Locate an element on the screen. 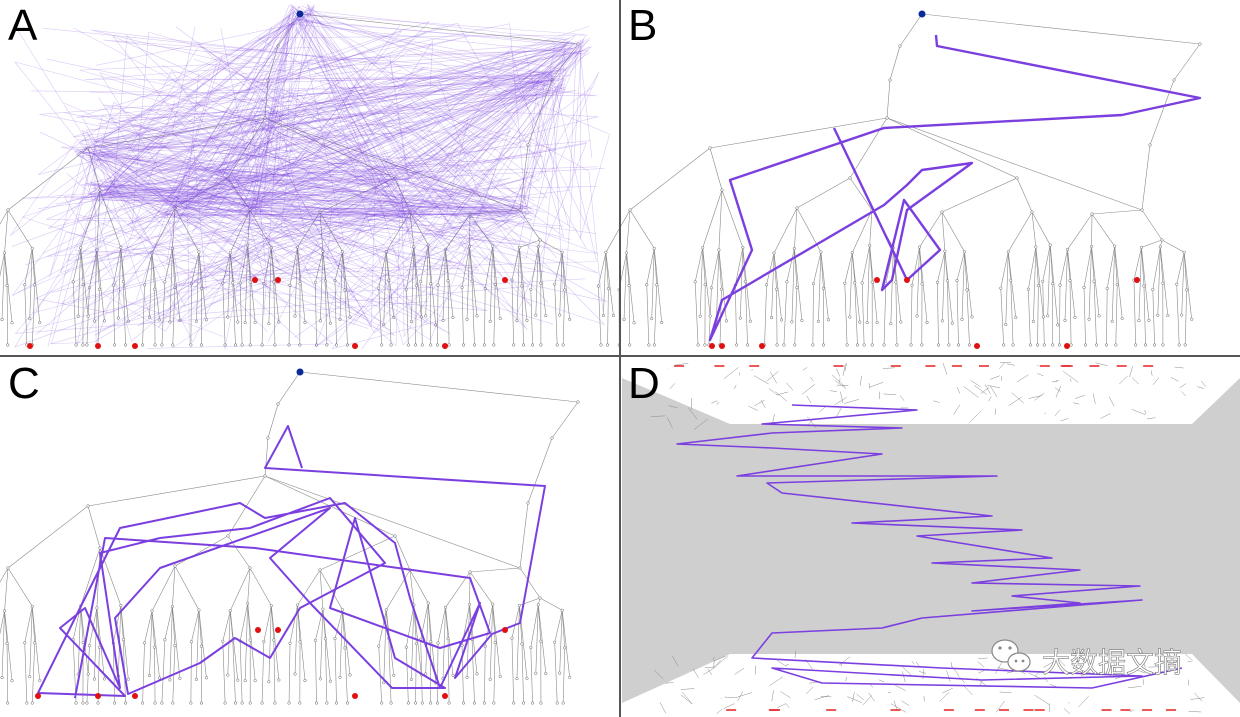 The height and width of the screenshot is (717, 1240). target-node is located at coordinates (722, 346).